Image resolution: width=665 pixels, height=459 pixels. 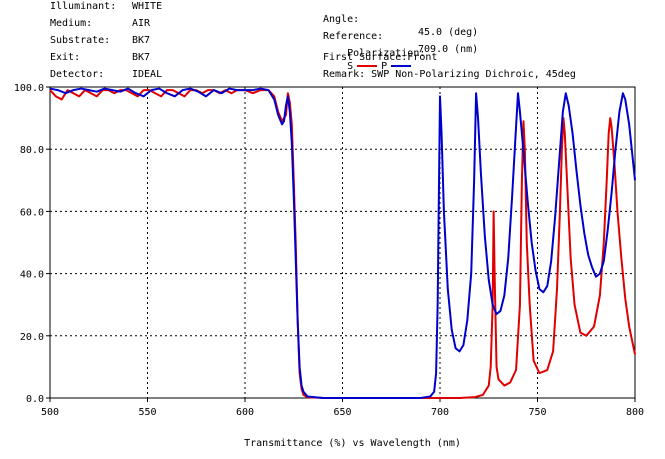 What do you see at coordinates (35, 399) in the screenshot?
I see `y-tick-label: 0.0` at bounding box center [35, 399].